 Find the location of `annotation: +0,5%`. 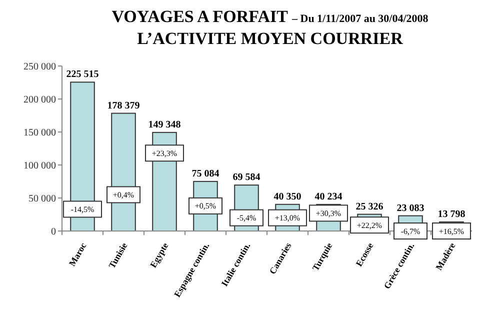

annotation: +0,5% is located at coordinates (205, 206).